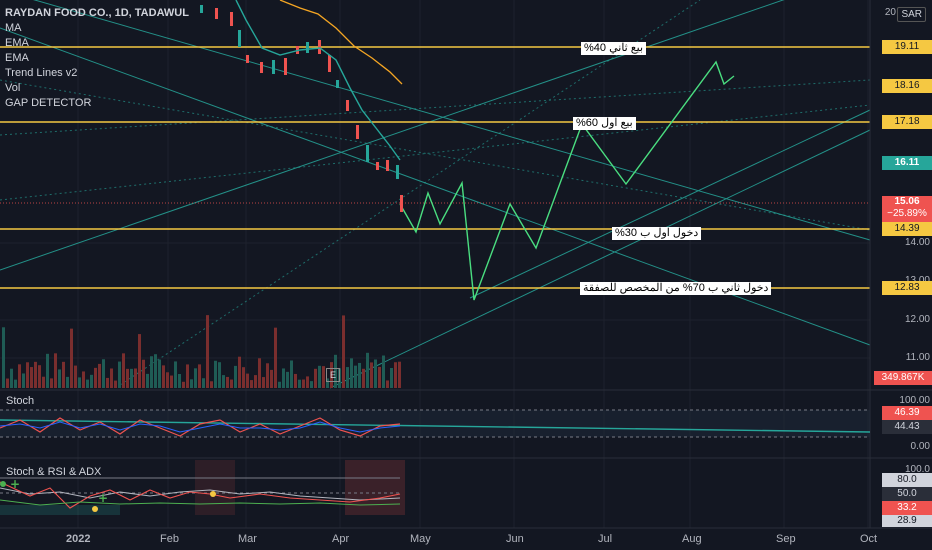  Describe the element at coordinates (907, 494) in the screenshot. I see `rsi-tag-50: 50.0` at that location.